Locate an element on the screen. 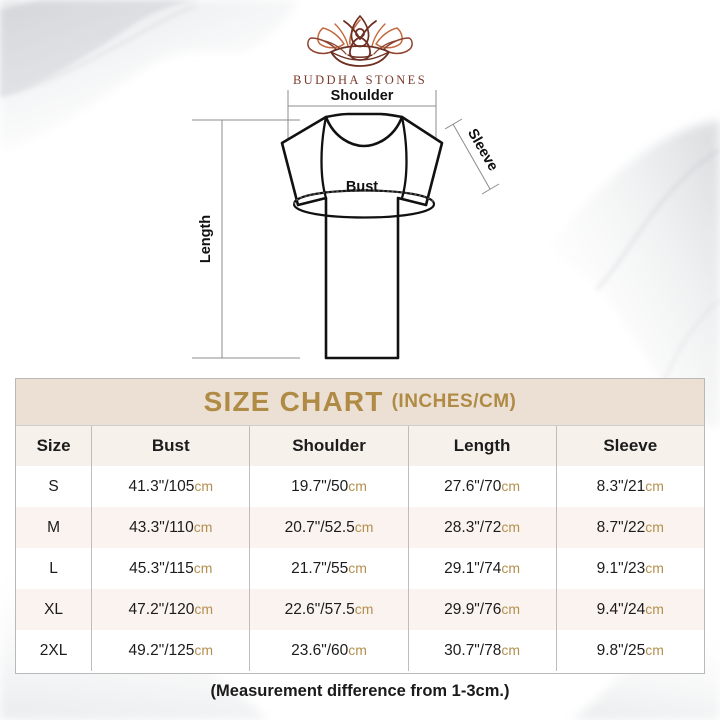 The image size is (720, 720). cell-length: 27.6"/70cm is located at coordinates (482, 486).